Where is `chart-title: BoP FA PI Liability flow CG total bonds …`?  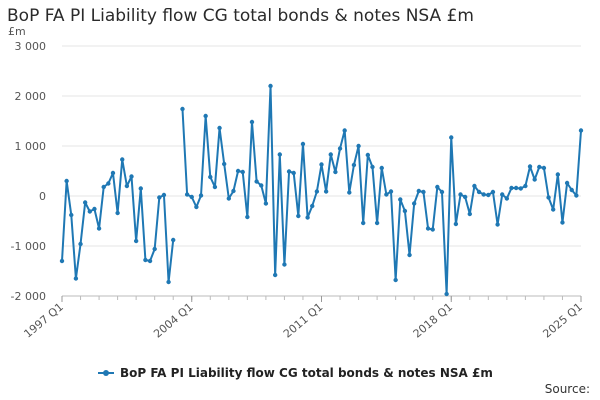 chart-title: BoP FA PI Liability flow CG total bonds … is located at coordinates (240, 16).